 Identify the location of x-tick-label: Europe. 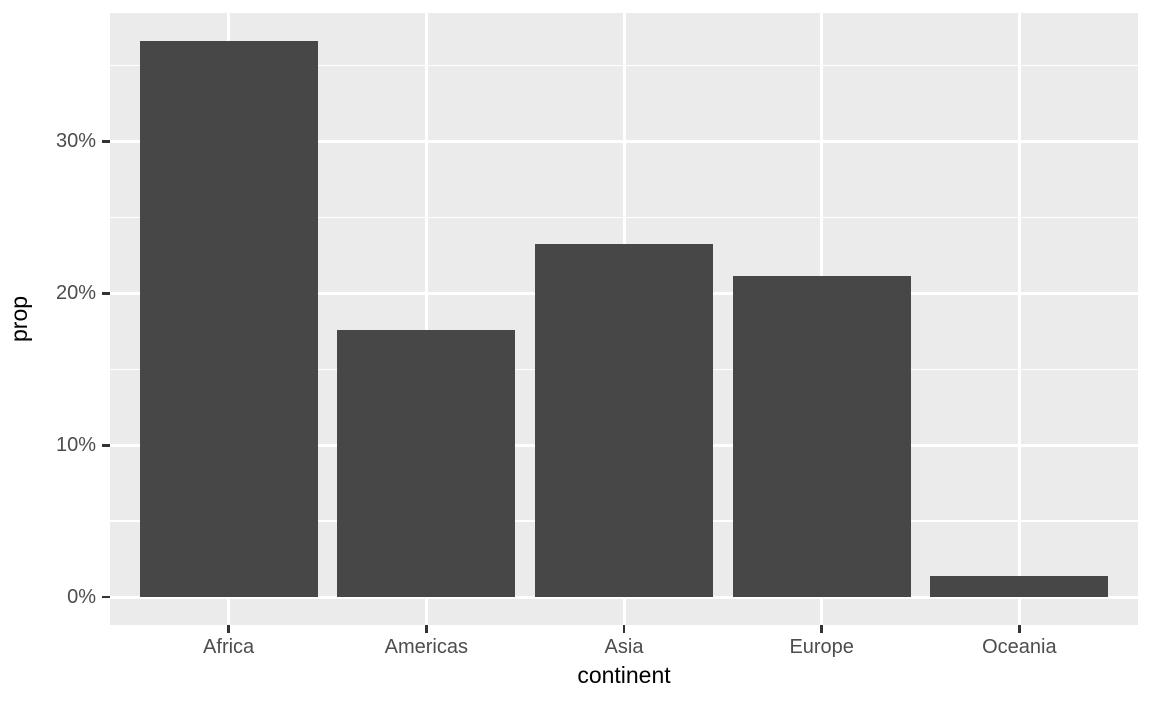
(821, 647).